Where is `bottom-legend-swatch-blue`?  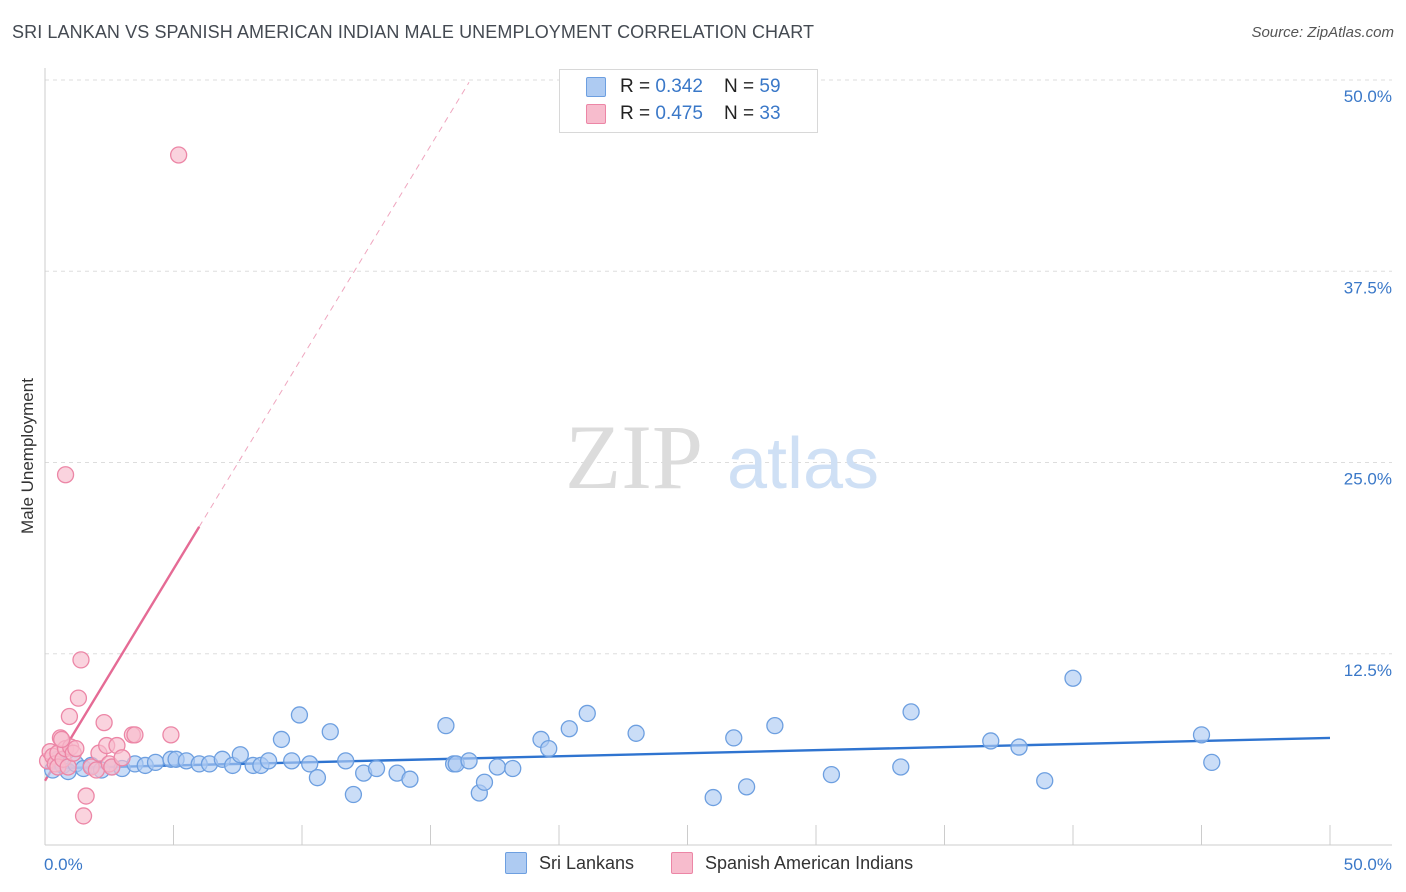
bottom-legend-swatch-blue is located at coordinates (516, 863).